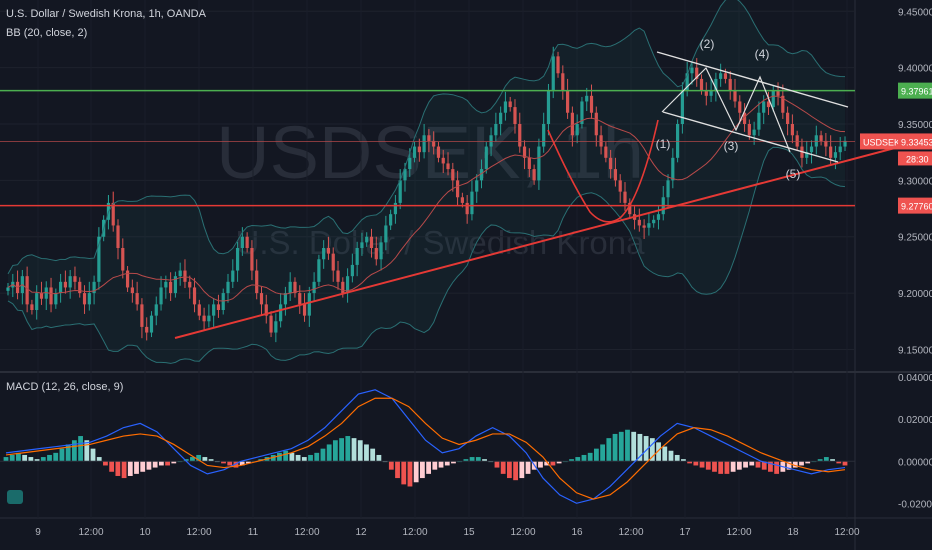 This screenshot has height=550, width=932. Describe the element at coordinates (469, 532) in the screenshot. I see `time-tick-label: 15` at that location.